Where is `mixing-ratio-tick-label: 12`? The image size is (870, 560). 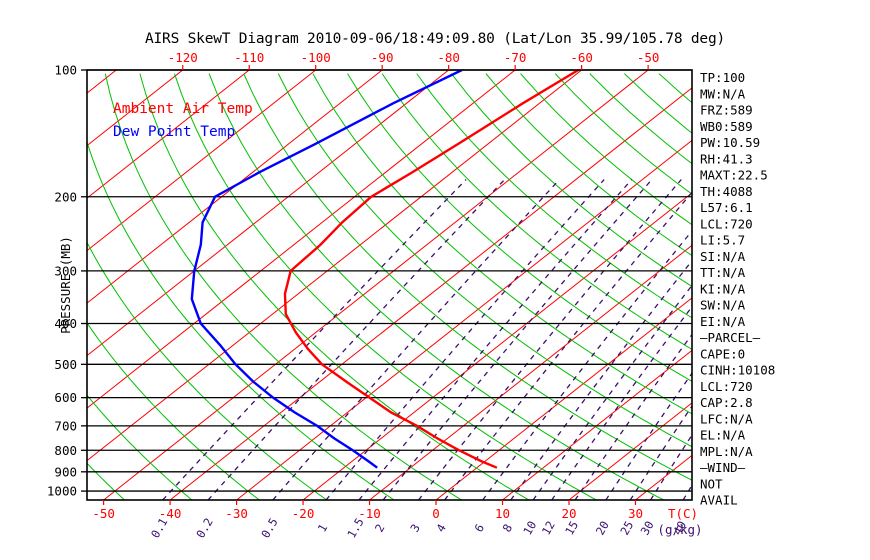 mixing-ratio-tick-label: 12 is located at coordinates (548, 527).